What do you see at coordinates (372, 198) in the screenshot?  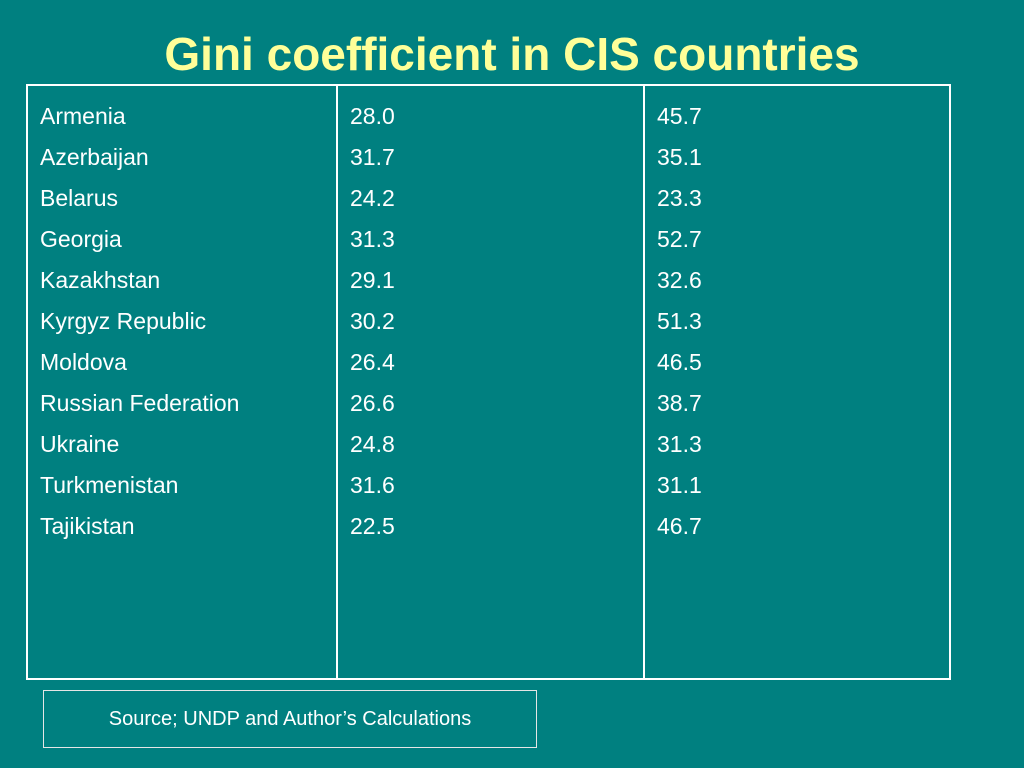 I see `value-cell-col1: 24.2` at bounding box center [372, 198].